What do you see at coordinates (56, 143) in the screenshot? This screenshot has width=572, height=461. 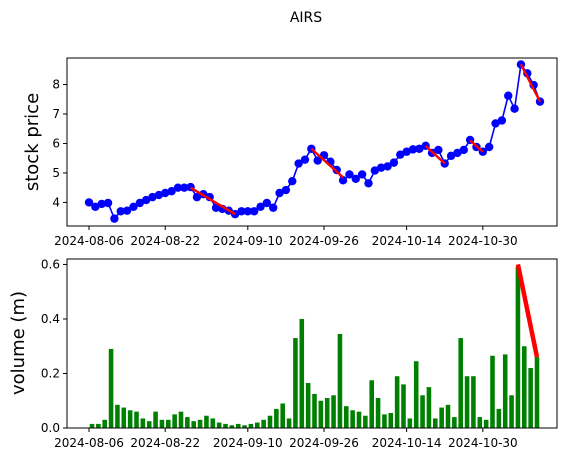 I see `price-ytick-label: 6` at bounding box center [56, 143].